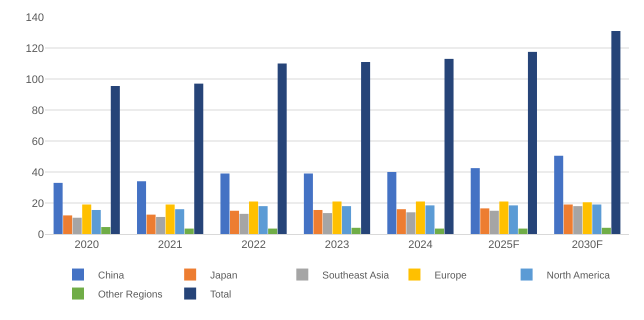 The height and width of the screenshot is (320, 644). Describe the element at coordinates (221, 294) in the screenshot. I see `legend-label: Total` at that location.